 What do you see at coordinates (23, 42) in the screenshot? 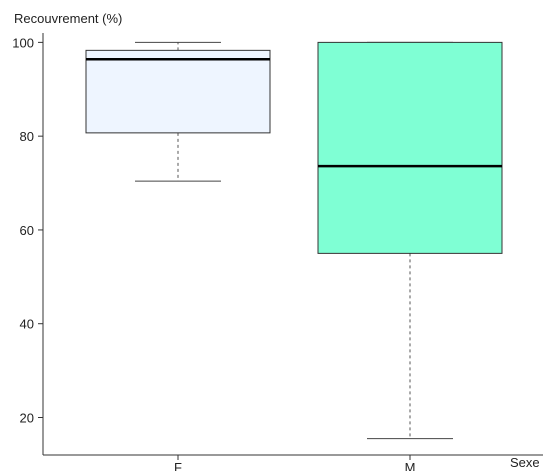
I see `y-tick-label: 100` at bounding box center [23, 42].